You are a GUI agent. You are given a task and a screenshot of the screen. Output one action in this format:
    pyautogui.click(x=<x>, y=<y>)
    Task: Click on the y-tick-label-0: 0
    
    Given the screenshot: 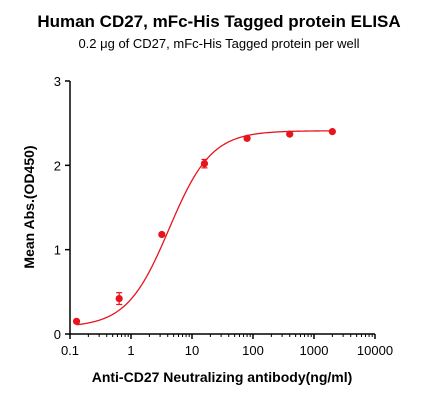 What is the action you would take?
    pyautogui.click(x=57, y=334)
    